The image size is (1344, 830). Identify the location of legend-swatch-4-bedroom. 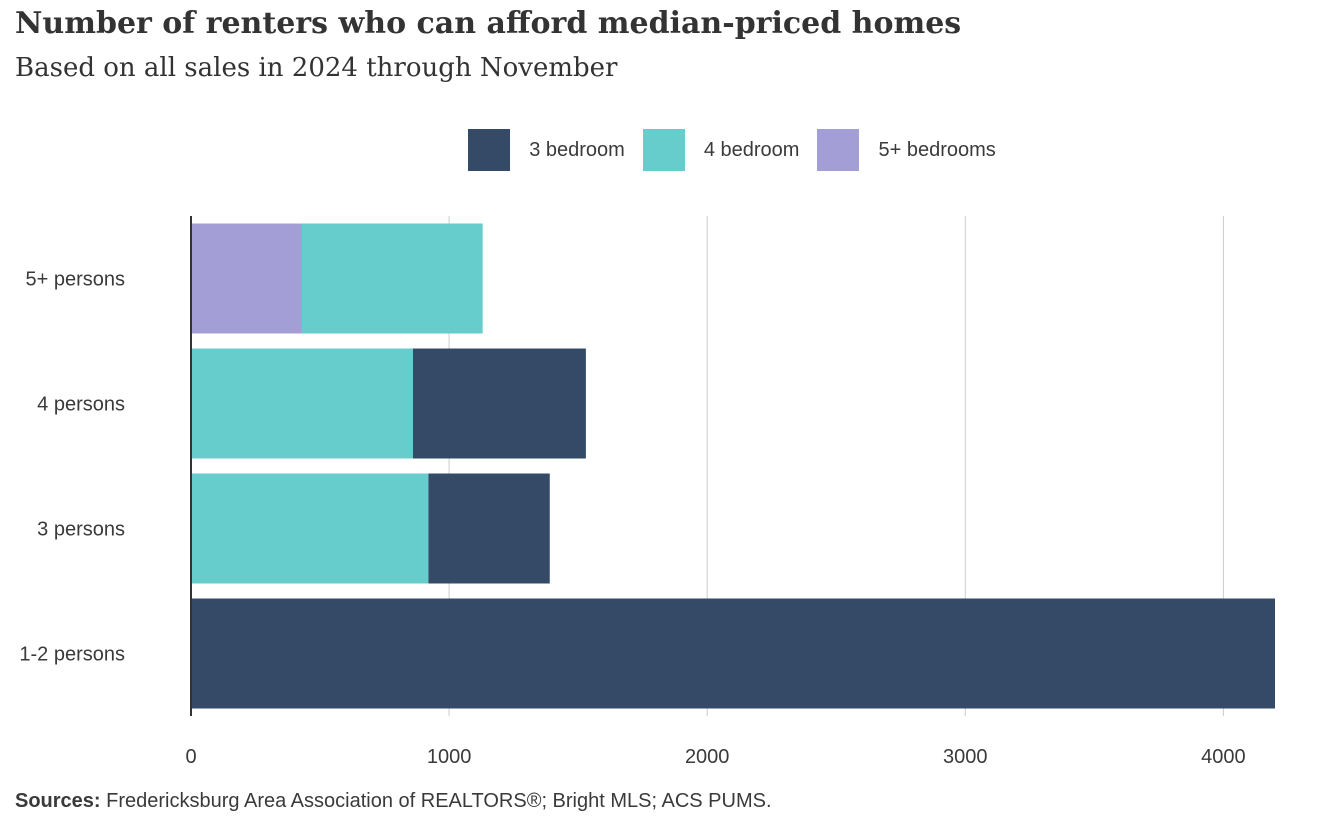
(663, 150).